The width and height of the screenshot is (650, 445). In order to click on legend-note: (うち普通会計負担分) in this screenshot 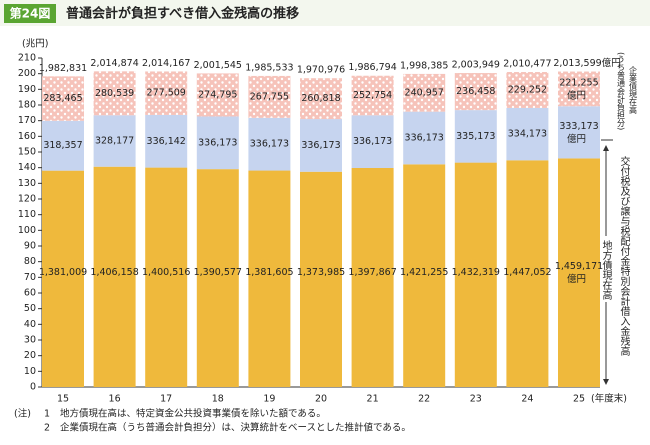, I will do `click(621, 91)`.